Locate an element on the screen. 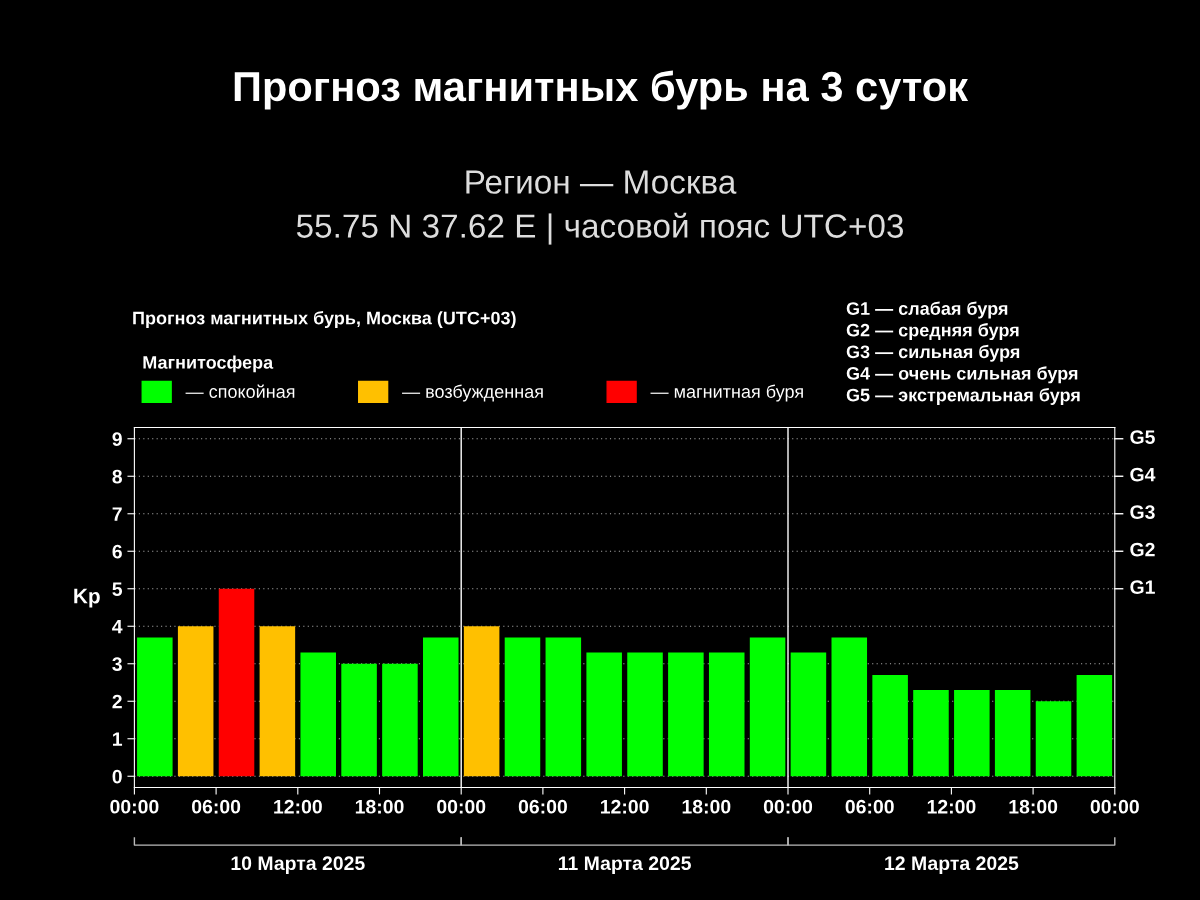  text: G2 is located at coordinates (1142, 549).